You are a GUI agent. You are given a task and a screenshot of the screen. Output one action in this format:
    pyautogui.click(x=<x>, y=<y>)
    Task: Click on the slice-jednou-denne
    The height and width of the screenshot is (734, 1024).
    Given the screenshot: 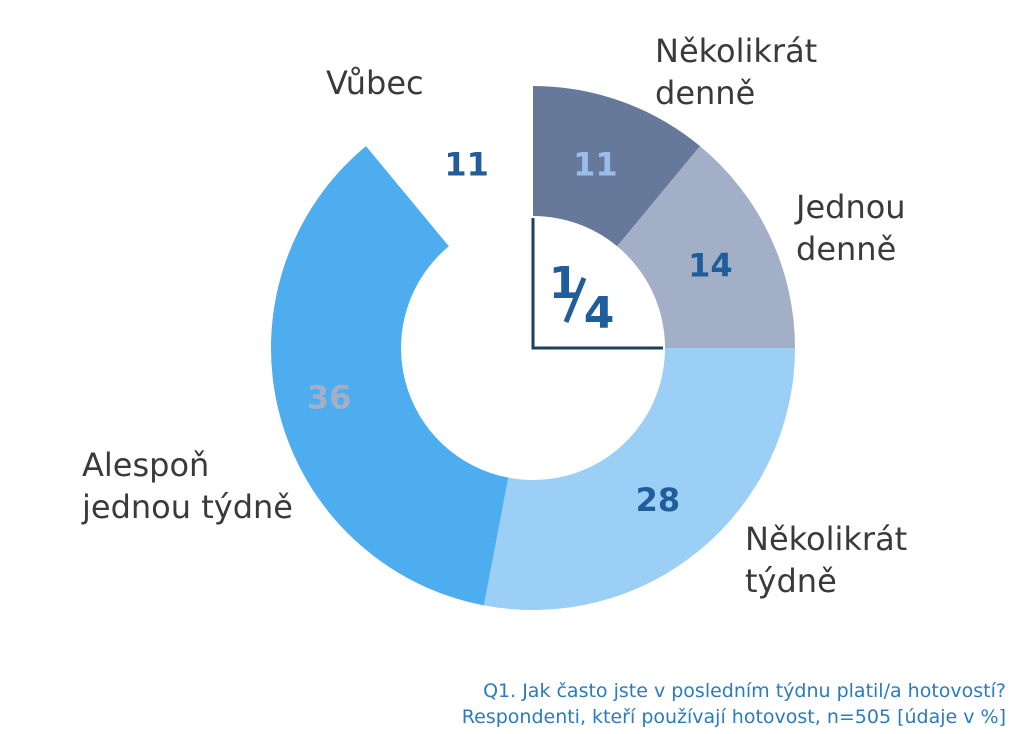 What is the action you would take?
    pyautogui.click(x=706, y=247)
    